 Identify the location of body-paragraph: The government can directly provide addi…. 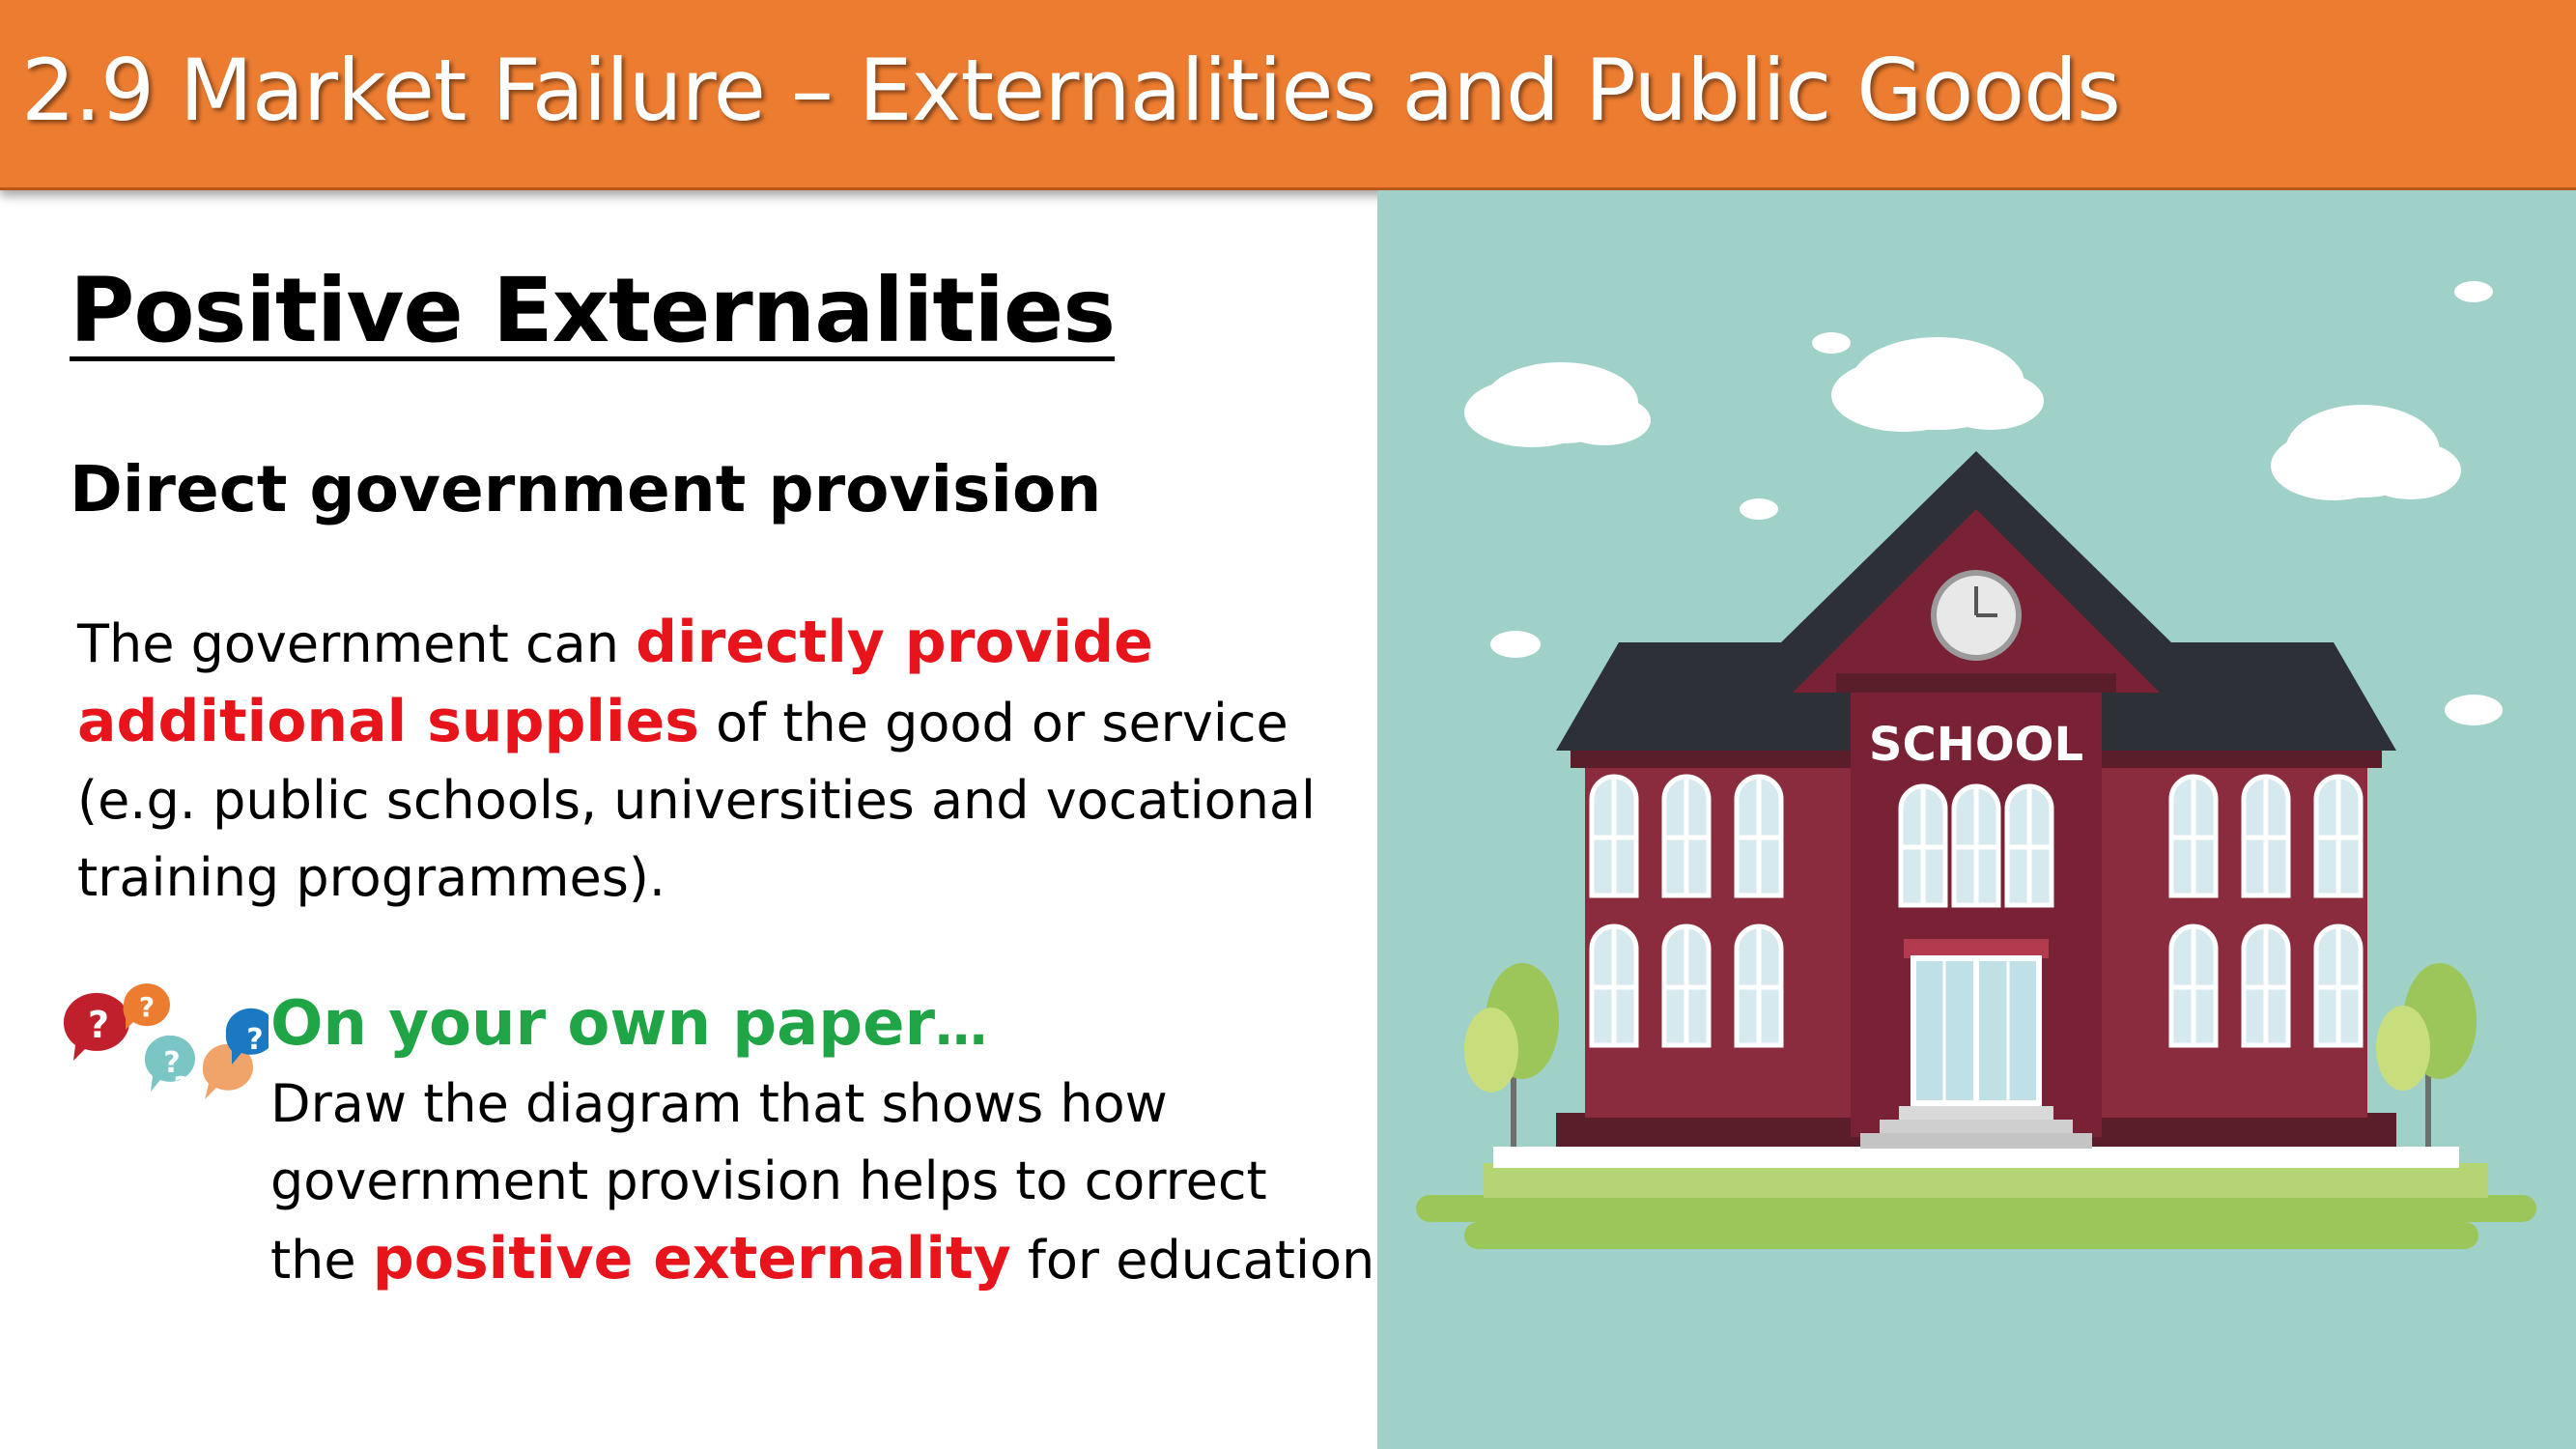
(705, 760).